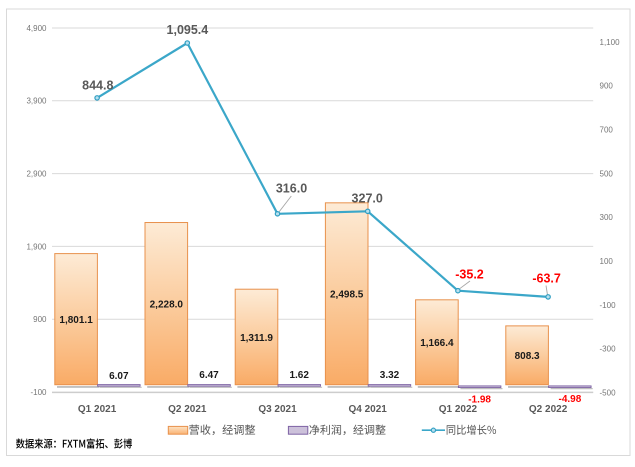 Image resolution: width=635 pixels, height=467 pixels. What do you see at coordinates (610, 42) in the screenshot?
I see `svg-text: 1,100` at bounding box center [610, 42].